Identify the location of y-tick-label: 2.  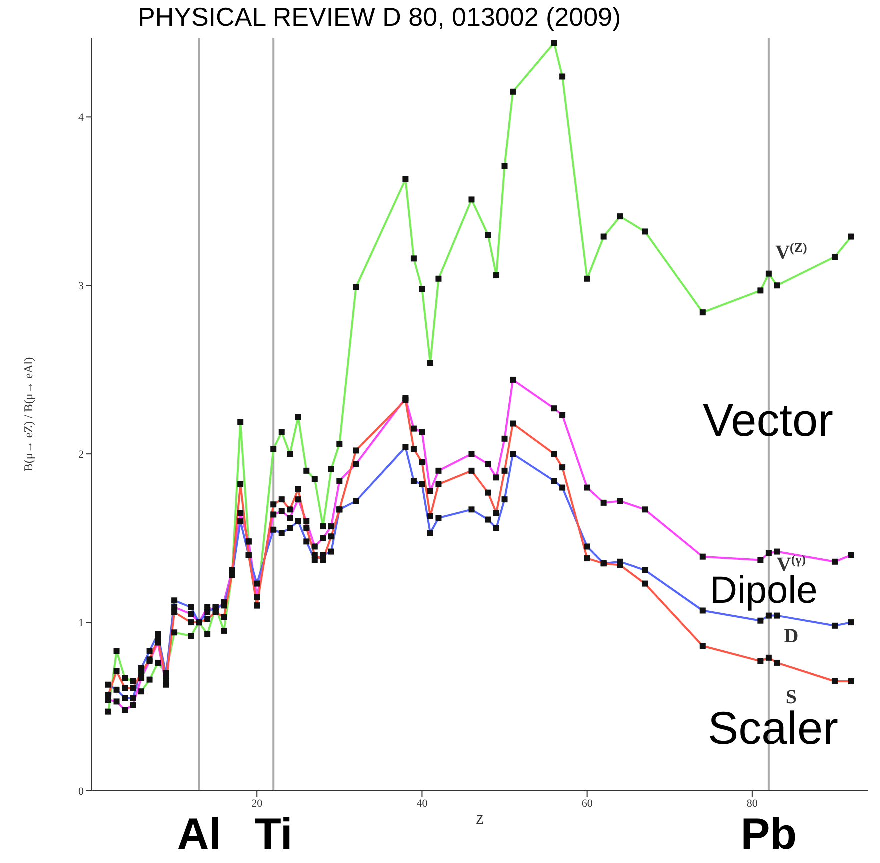
(81, 454).